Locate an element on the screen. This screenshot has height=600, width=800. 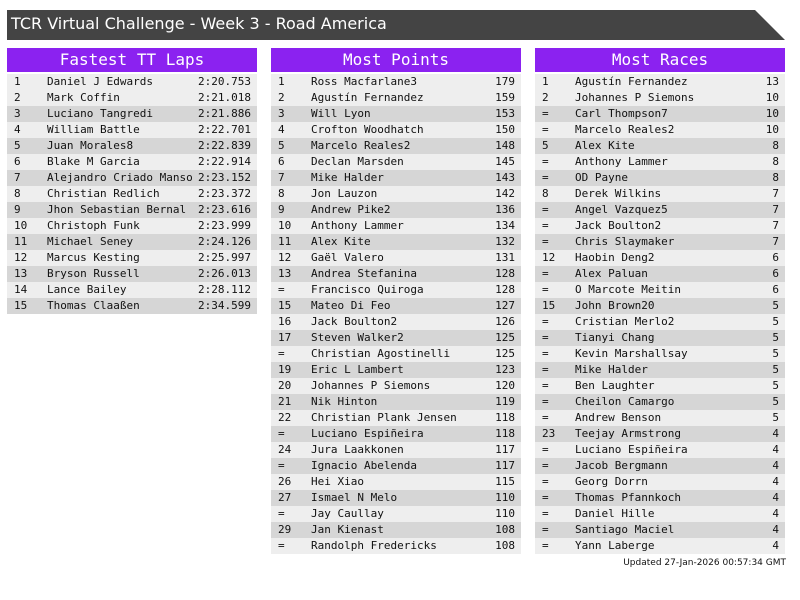
position: 11 is located at coordinates (21, 241).